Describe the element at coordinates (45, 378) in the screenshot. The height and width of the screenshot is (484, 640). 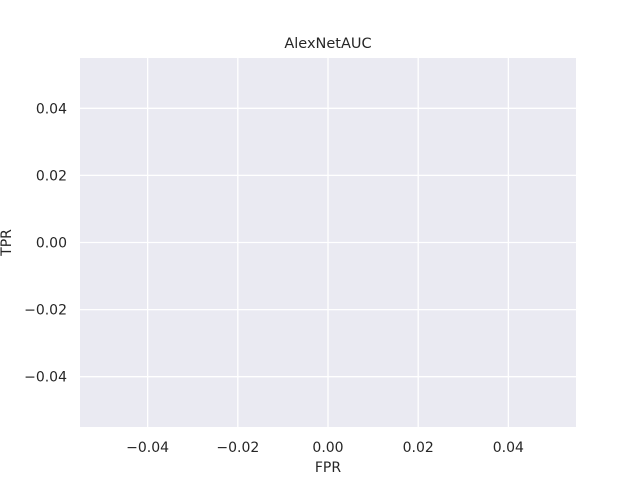
I see `y-tick-label: −0.04` at that location.